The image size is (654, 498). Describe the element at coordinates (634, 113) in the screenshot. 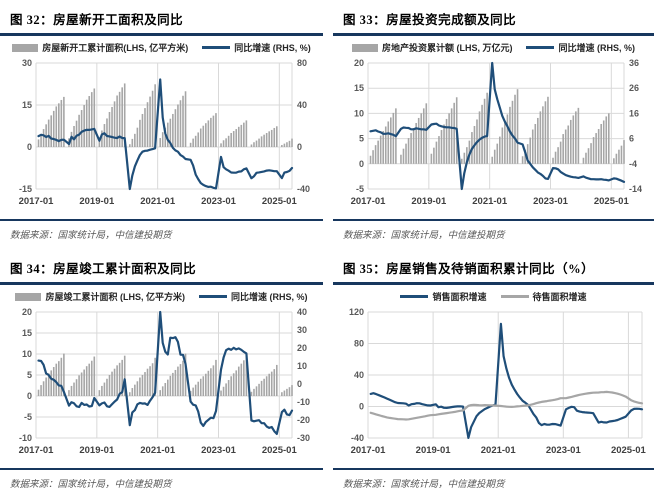

I see `svg-text: 16` at that location.